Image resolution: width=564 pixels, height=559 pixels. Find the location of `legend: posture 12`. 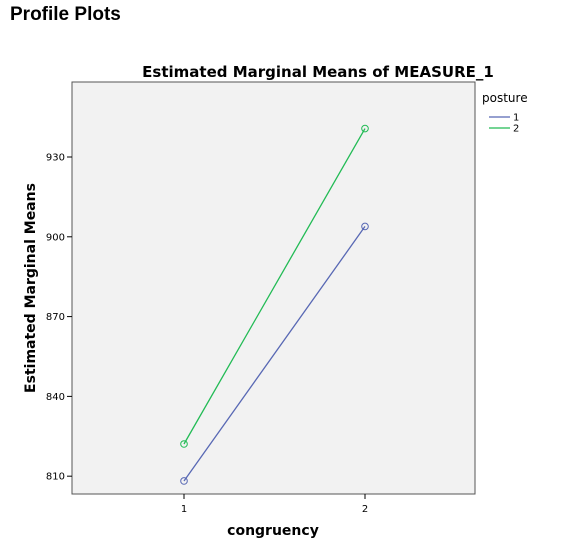

legend: posture 12 is located at coordinates (505, 113).